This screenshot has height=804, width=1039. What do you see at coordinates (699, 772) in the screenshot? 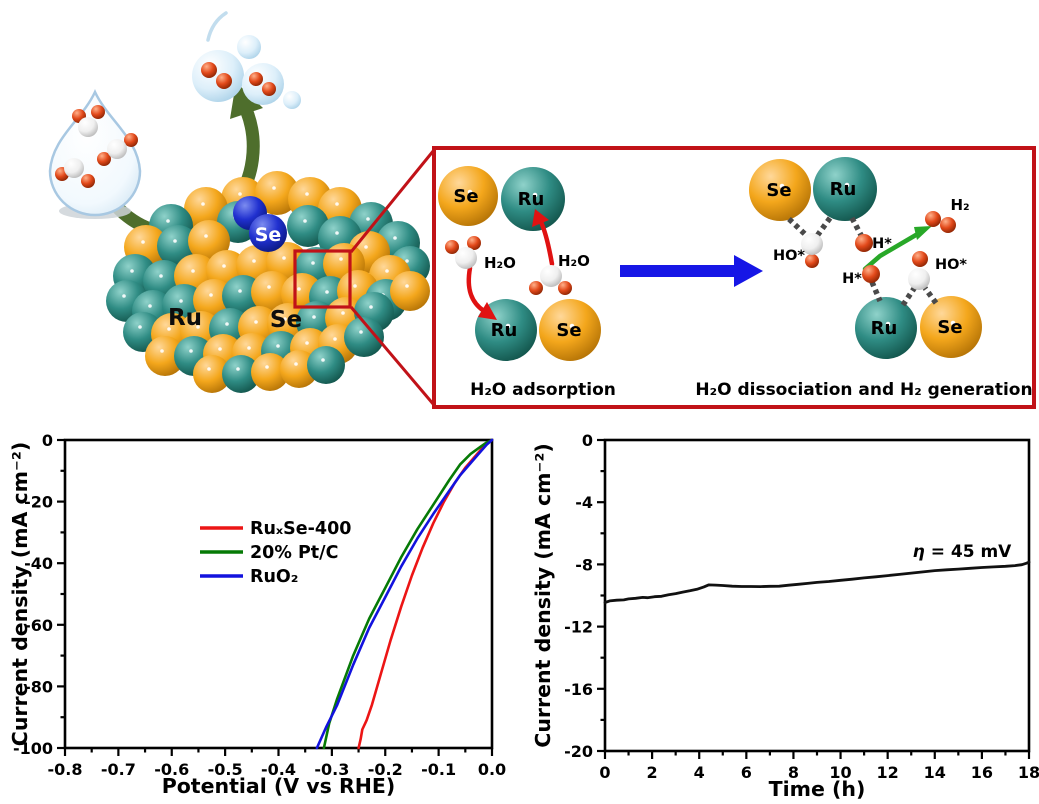
I see `x-tick-label: 4` at bounding box center [699, 772].